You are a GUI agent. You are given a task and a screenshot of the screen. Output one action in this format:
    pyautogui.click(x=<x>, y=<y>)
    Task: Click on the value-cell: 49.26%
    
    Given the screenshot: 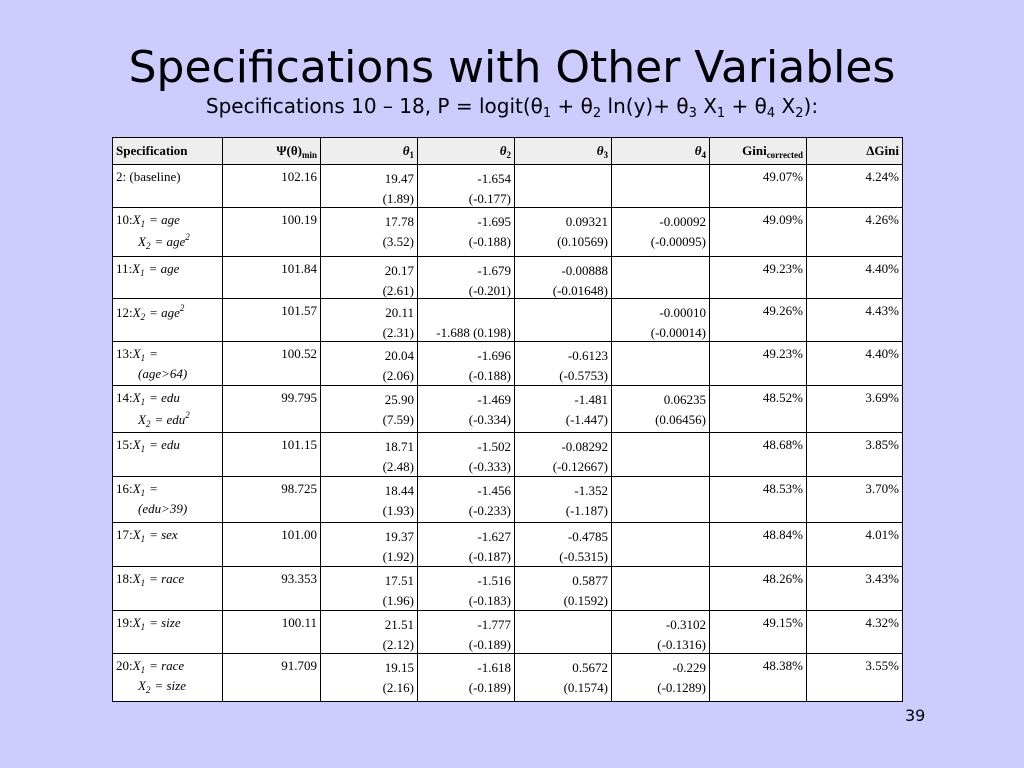 What is the action you would take?
    pyautogui.click(x=758, y=320)
    